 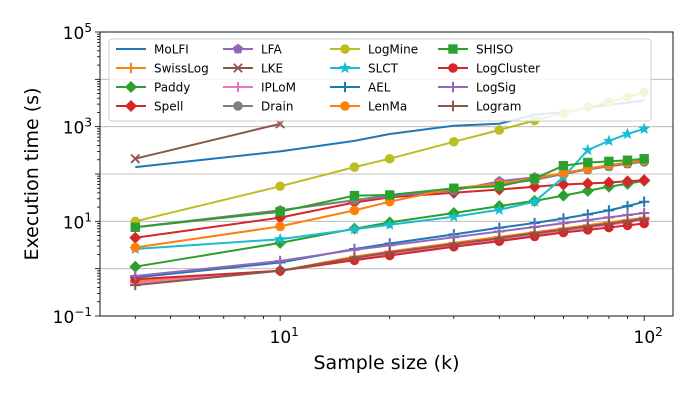 I want to click on legend-label-swisslog: SwissLog, so click(x=181, y=69).